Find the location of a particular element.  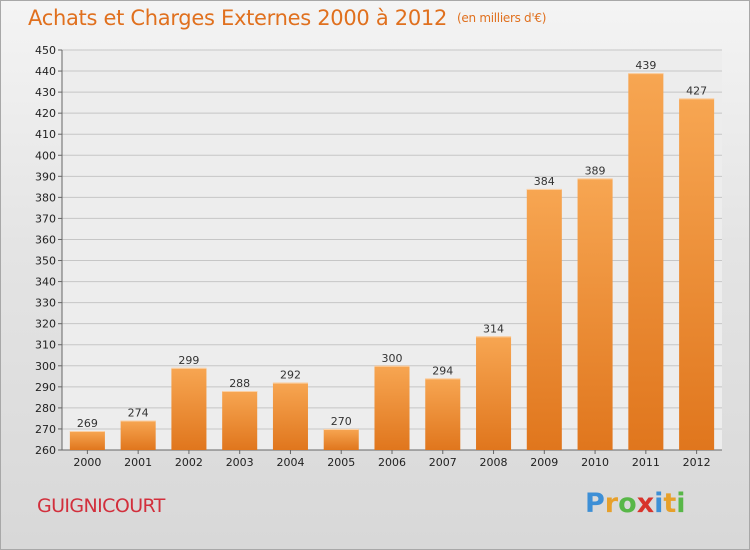

y-tick-label: 370 is located at coordinates (45, 218).